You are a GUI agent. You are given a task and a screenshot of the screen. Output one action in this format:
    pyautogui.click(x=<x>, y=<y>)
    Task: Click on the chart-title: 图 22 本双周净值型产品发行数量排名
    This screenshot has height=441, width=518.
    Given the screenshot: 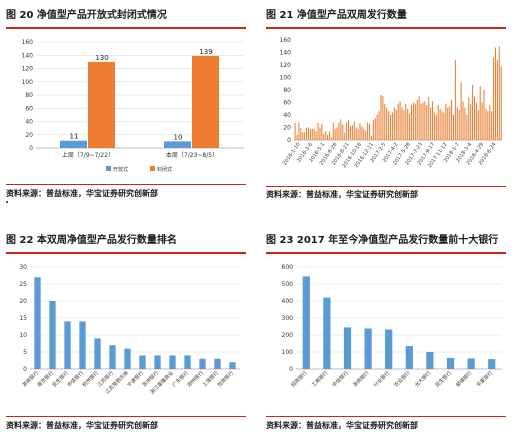 What is the action you would take?
    pyautogui.click(x=91, y=240)
    